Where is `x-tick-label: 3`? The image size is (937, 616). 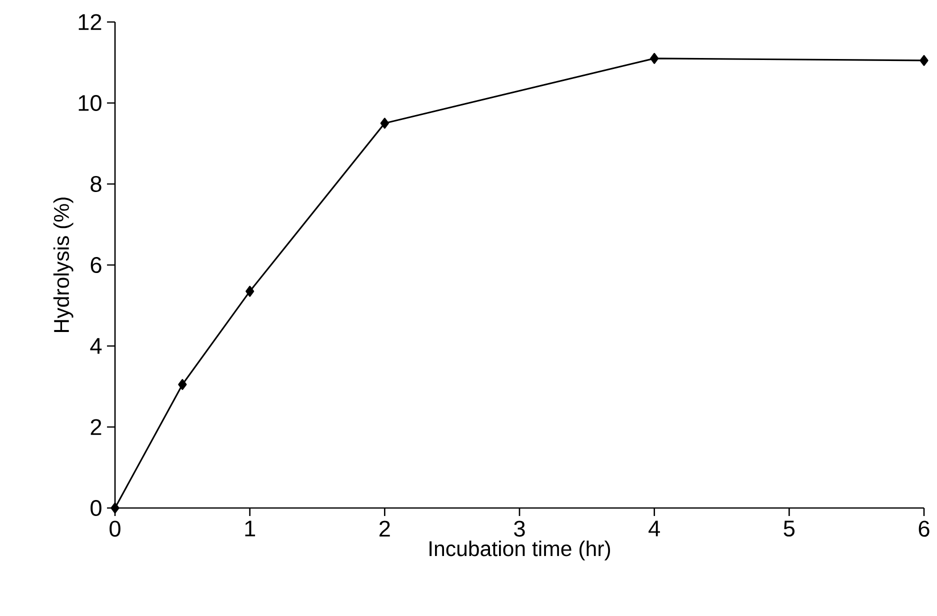 x-tick-label: 3 is located at coordinates (519, 528).